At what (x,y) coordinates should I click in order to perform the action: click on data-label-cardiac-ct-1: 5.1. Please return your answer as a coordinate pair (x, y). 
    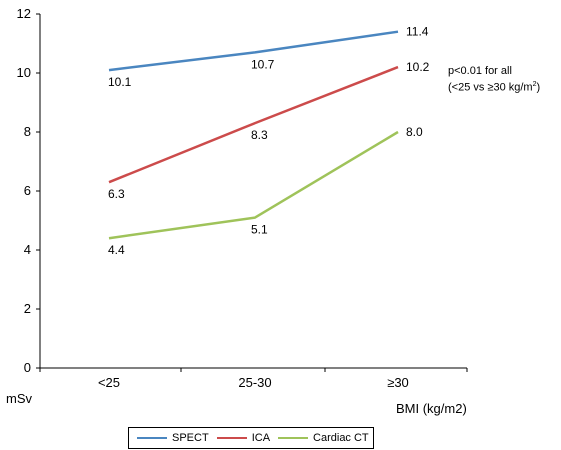
    Looking at the image, I should click on (259, 230).